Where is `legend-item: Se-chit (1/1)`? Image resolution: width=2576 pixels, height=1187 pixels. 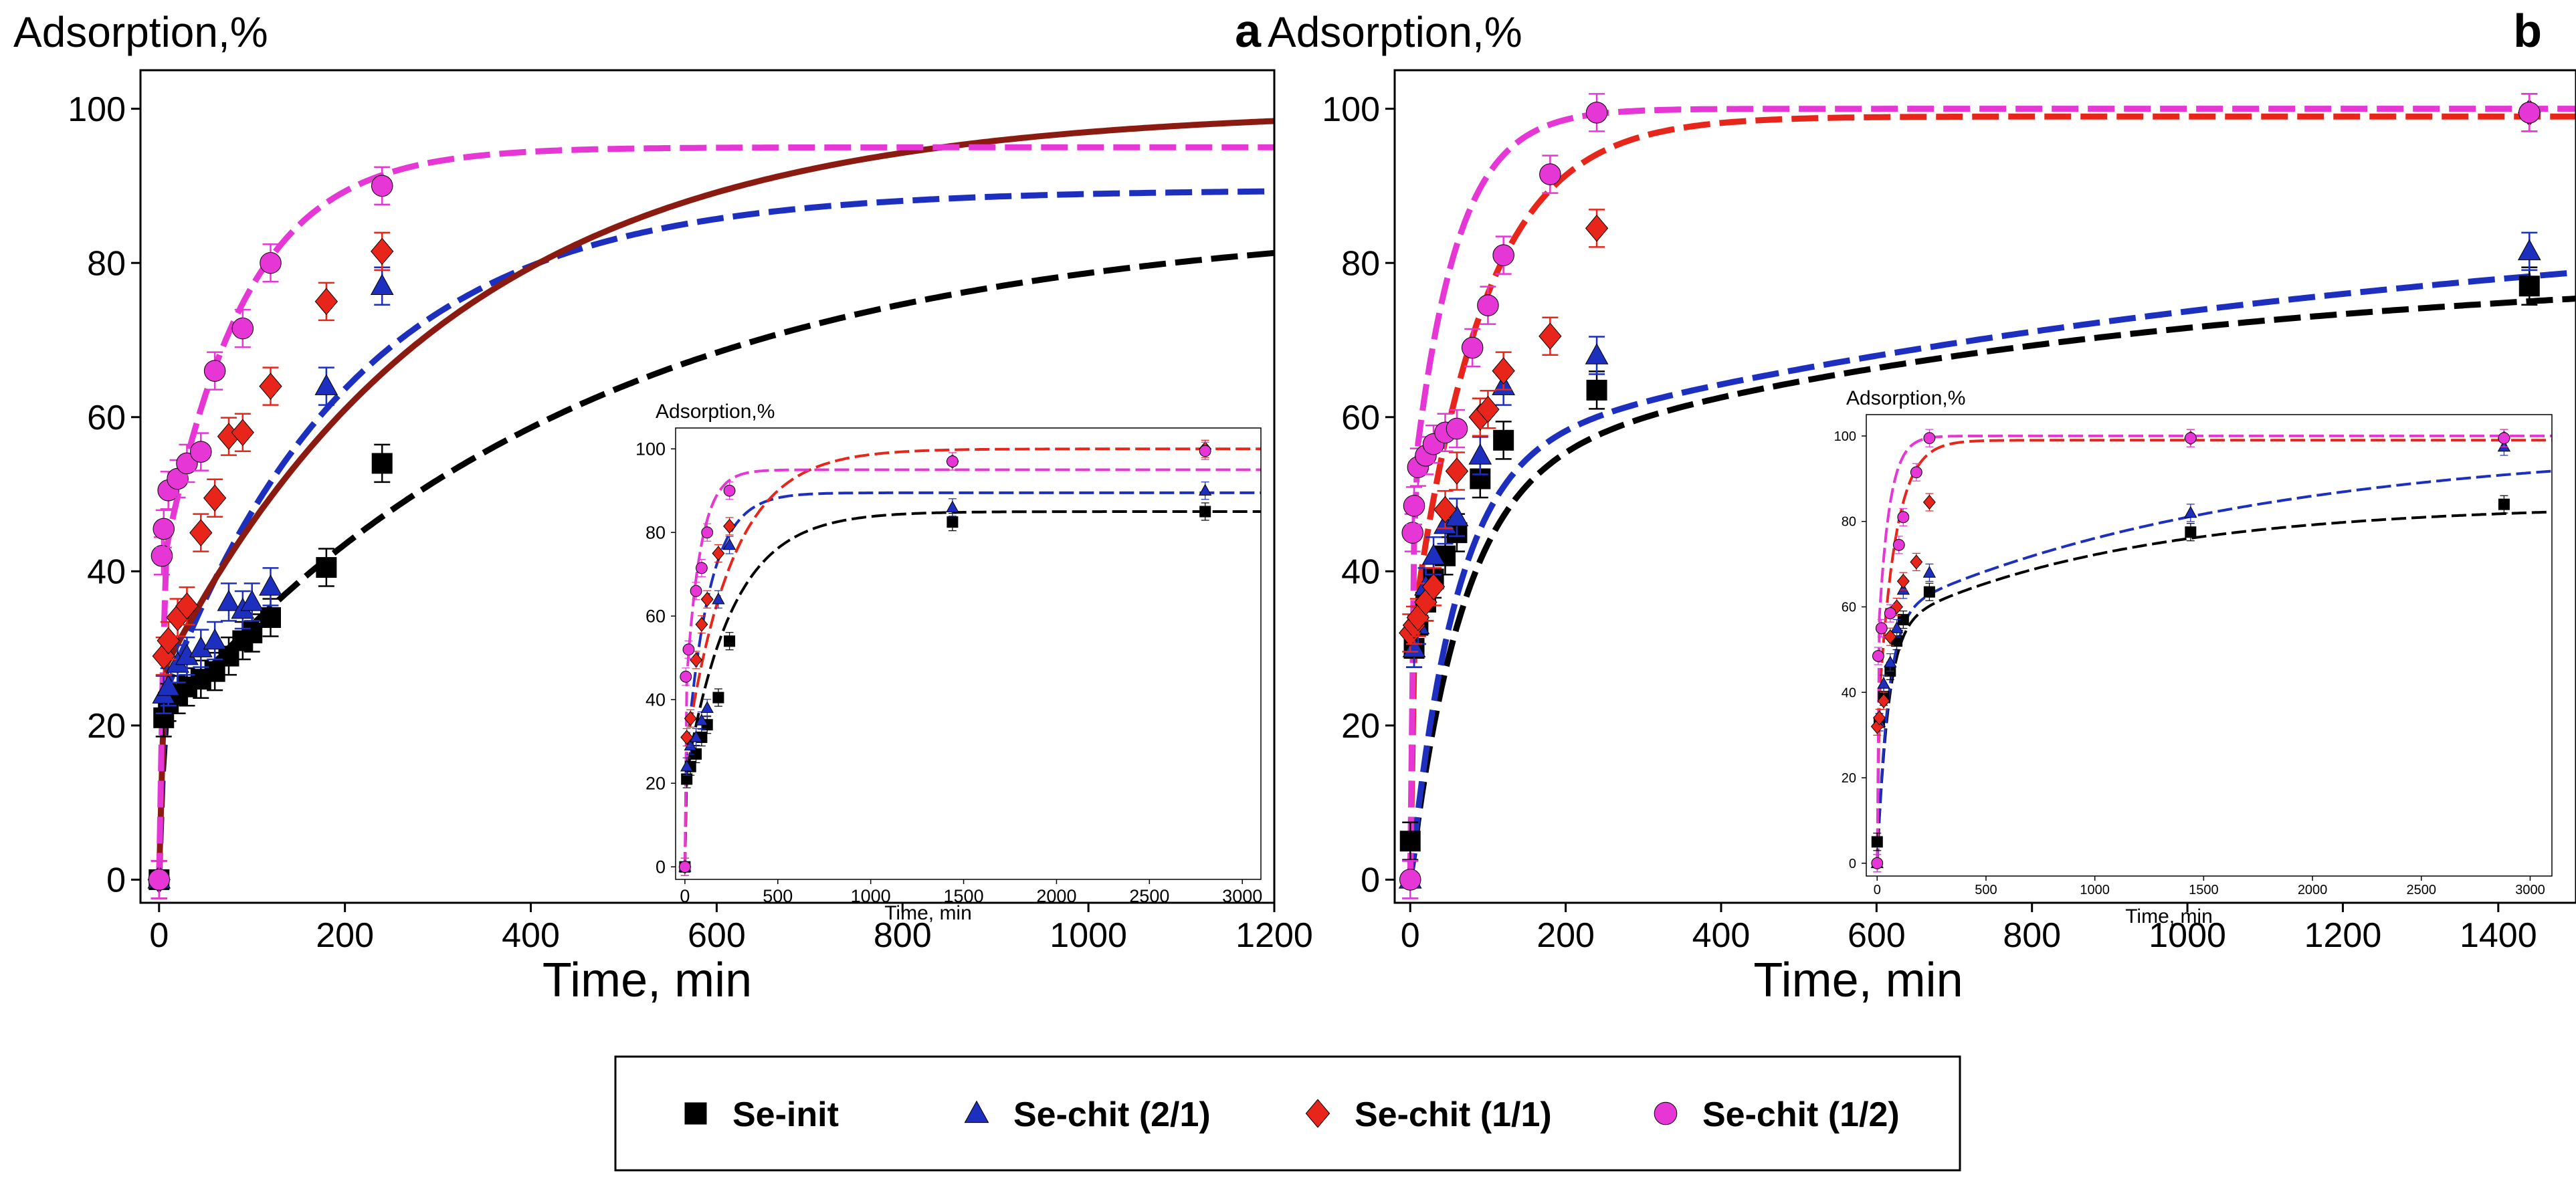
legend-item: Se-chit (1/1) is located at coordinates (1428, 1114).